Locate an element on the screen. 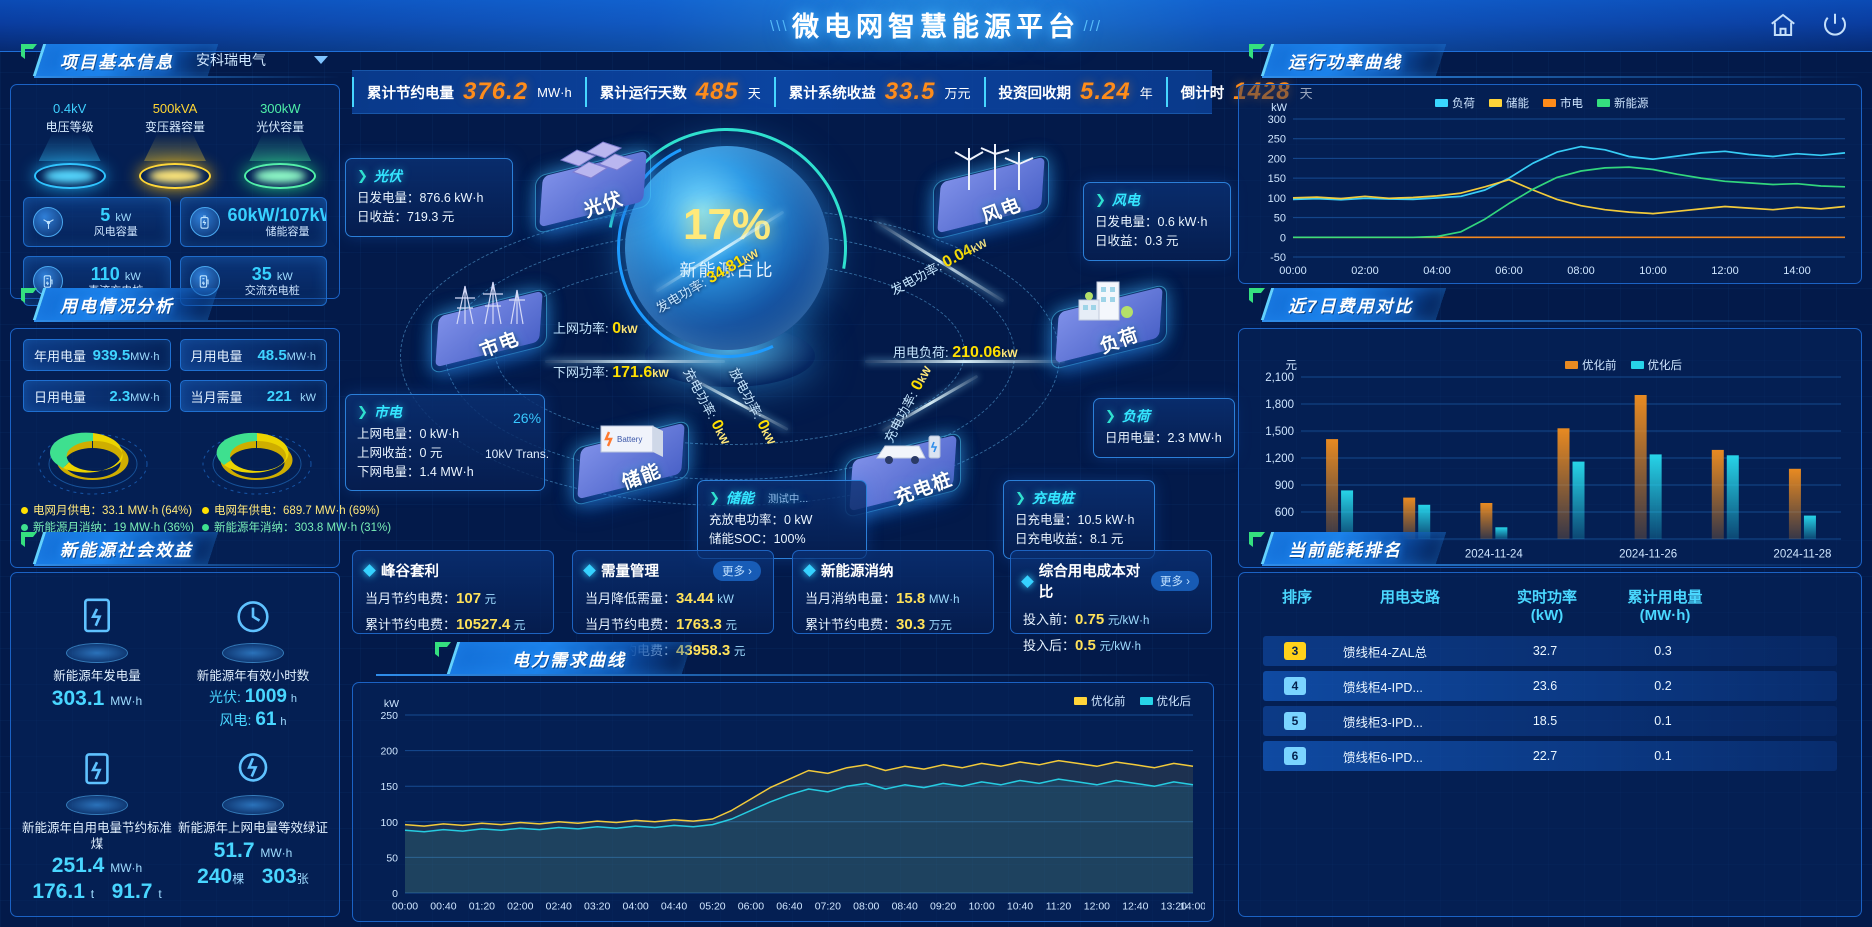  legend-item: 市电 is located at coordinates (1563, 103).